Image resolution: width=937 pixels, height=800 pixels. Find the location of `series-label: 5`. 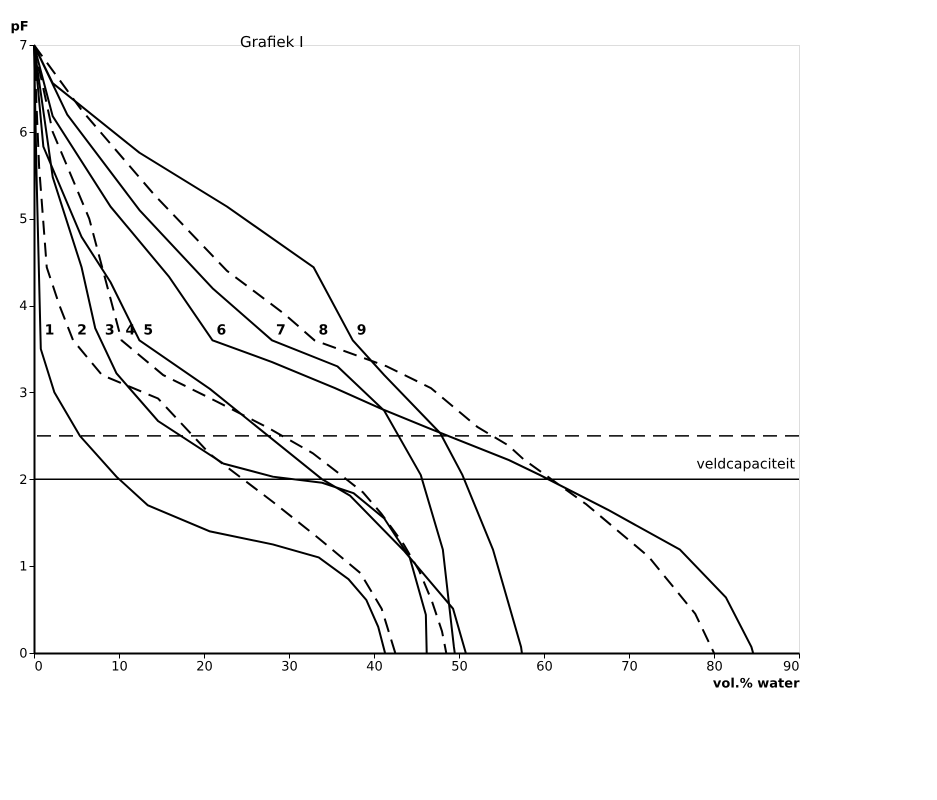

series-label: 5 is located at coordinates (148, 330).